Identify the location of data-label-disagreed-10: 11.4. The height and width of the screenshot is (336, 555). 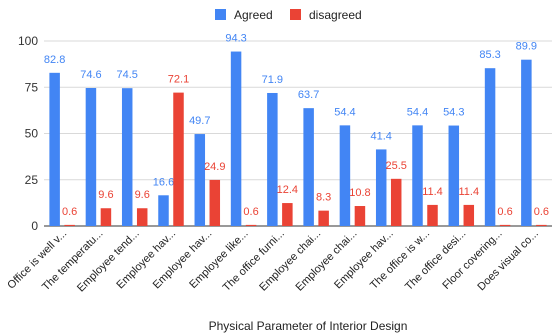
(432, 192).